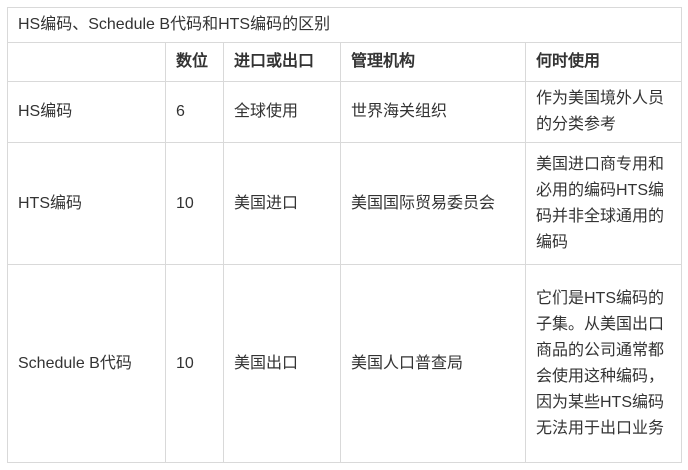 The height and width of the screenshot is (470, 688). I want to click on table-row-hs-code: HS编码 6 全球使用 世界海关组织 作为美国境外人员的分类参考, so click(345, 112).